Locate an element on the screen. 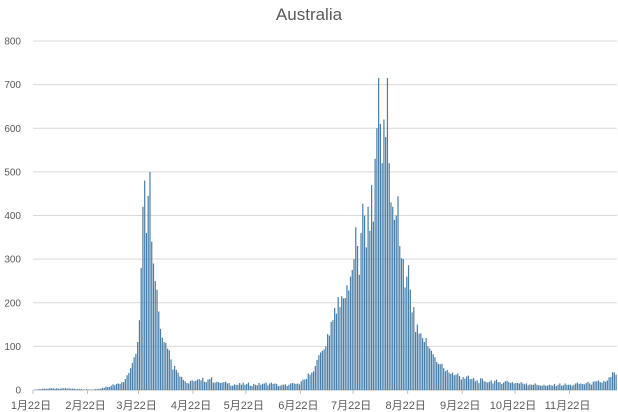  y-tick-label: 700 is located at coordinates (12, 85).